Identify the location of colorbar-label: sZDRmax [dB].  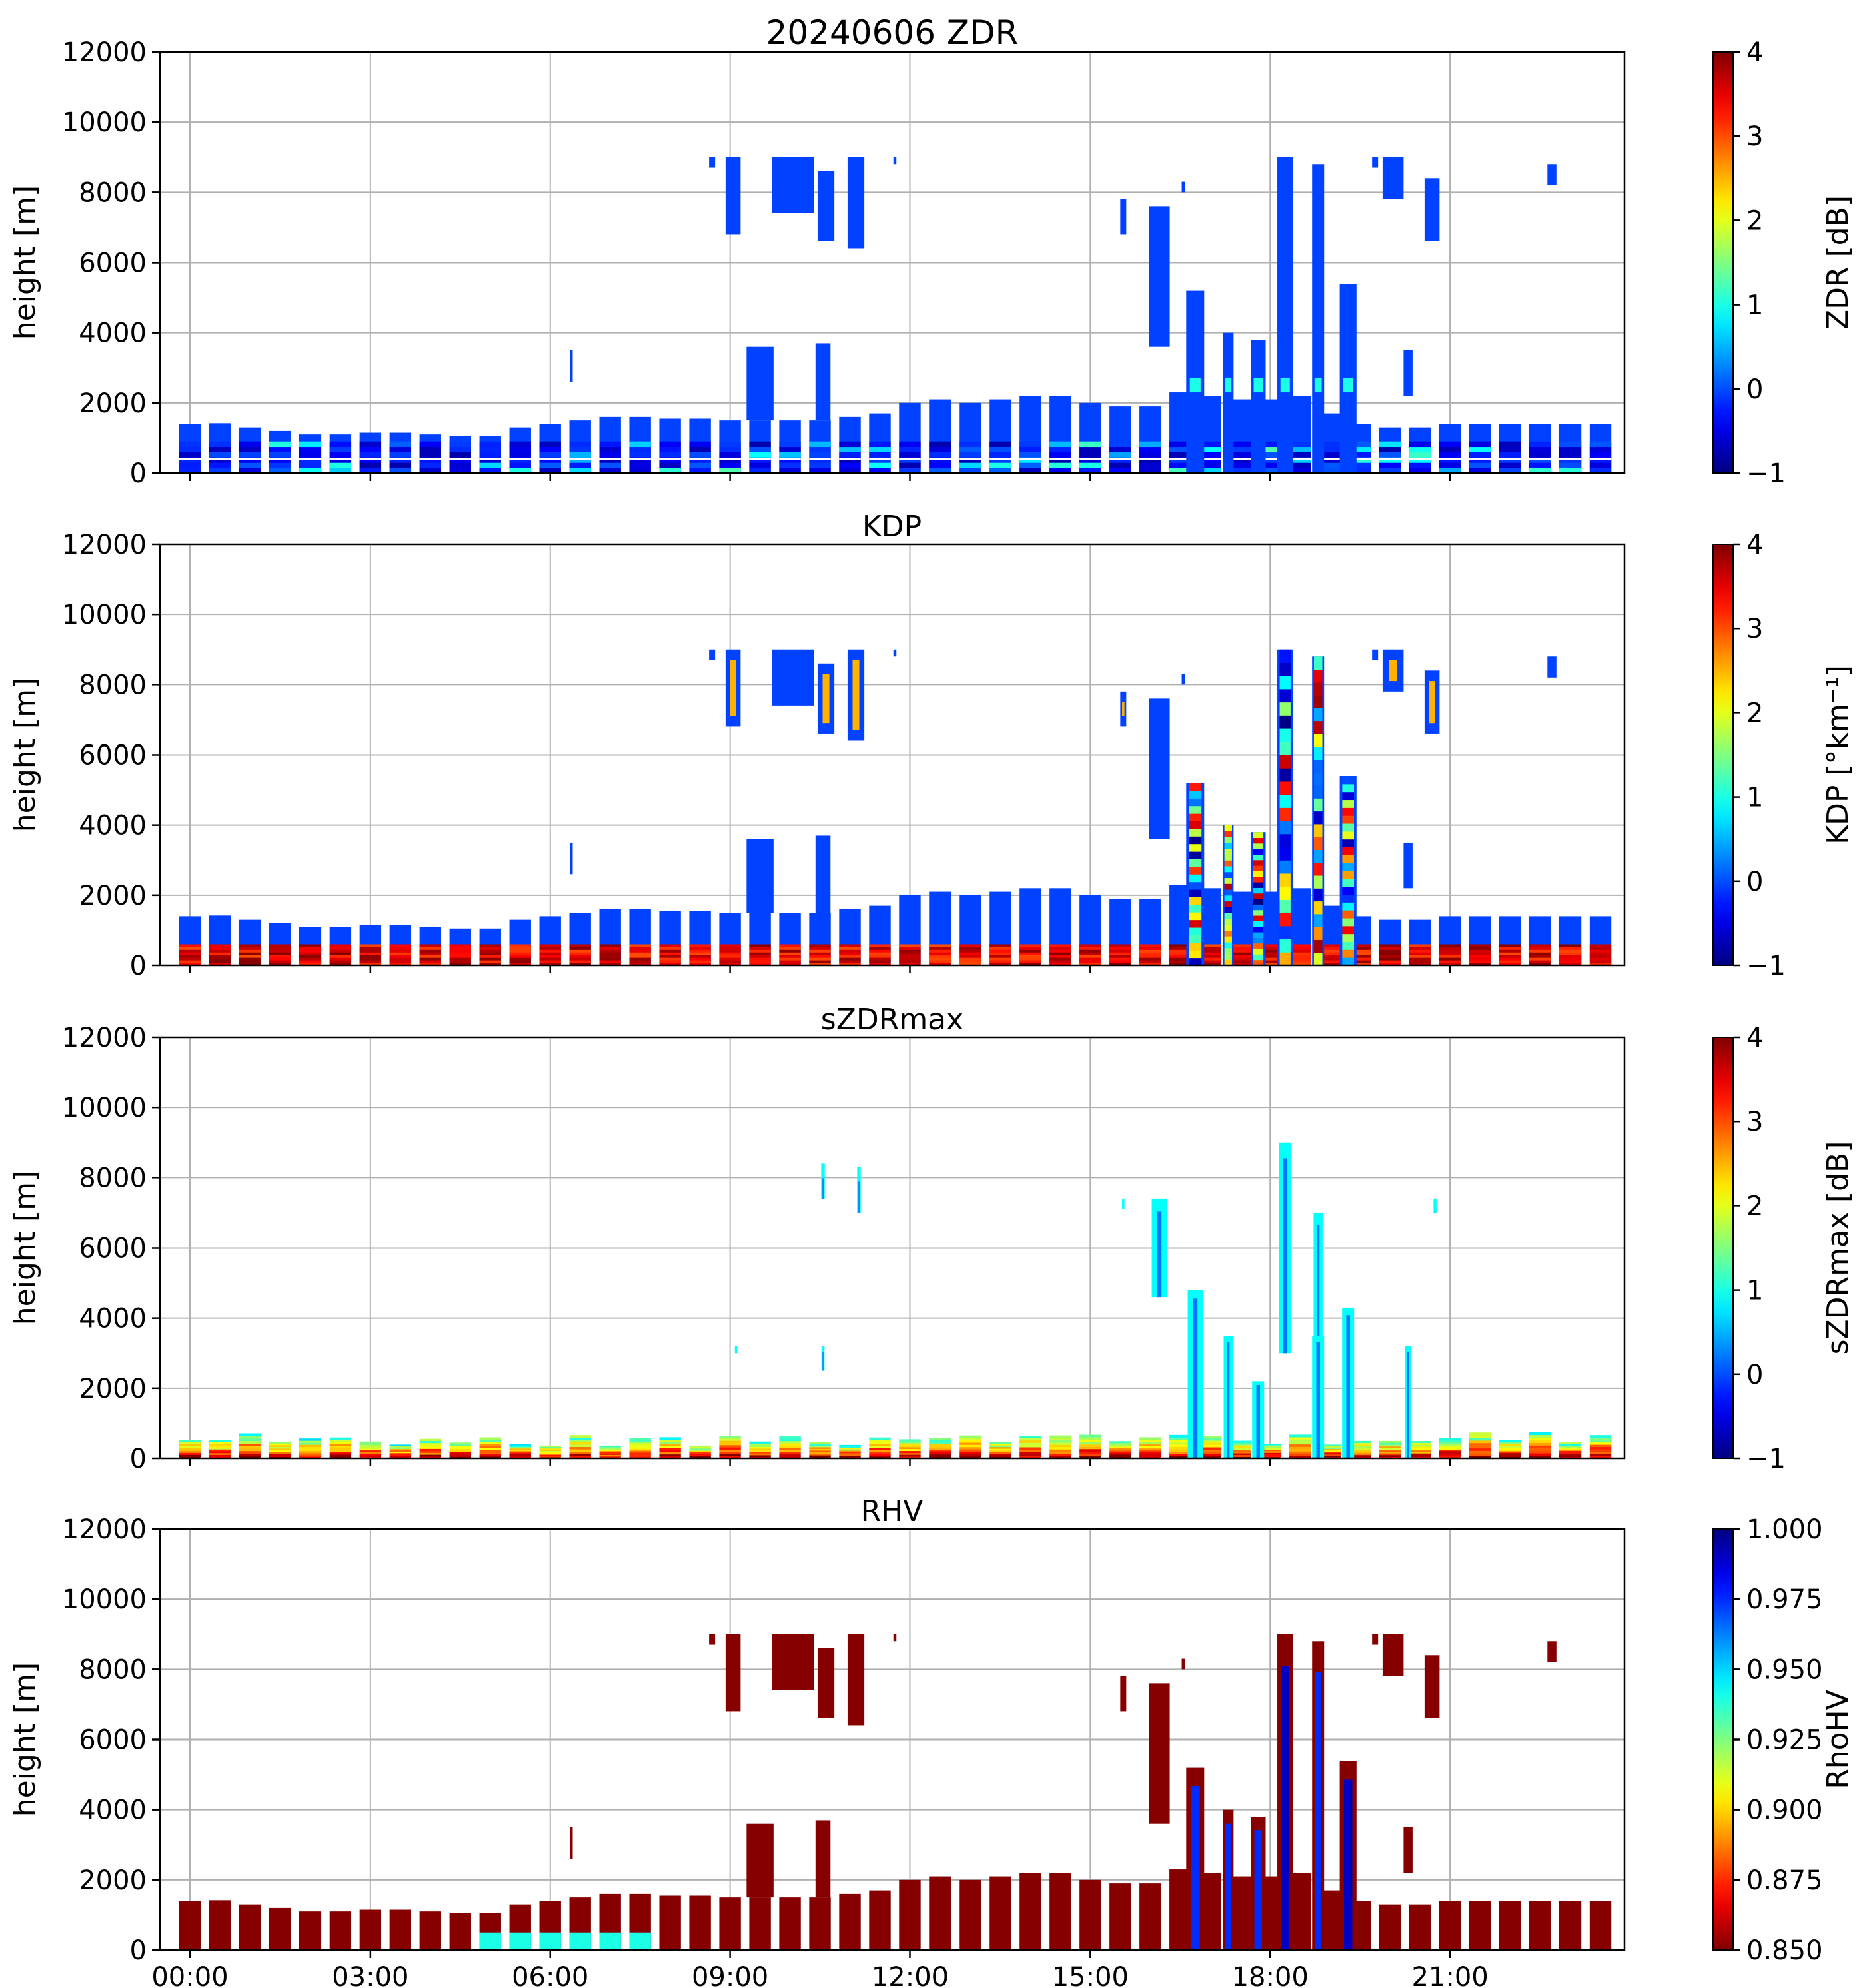
(1838, 1248).